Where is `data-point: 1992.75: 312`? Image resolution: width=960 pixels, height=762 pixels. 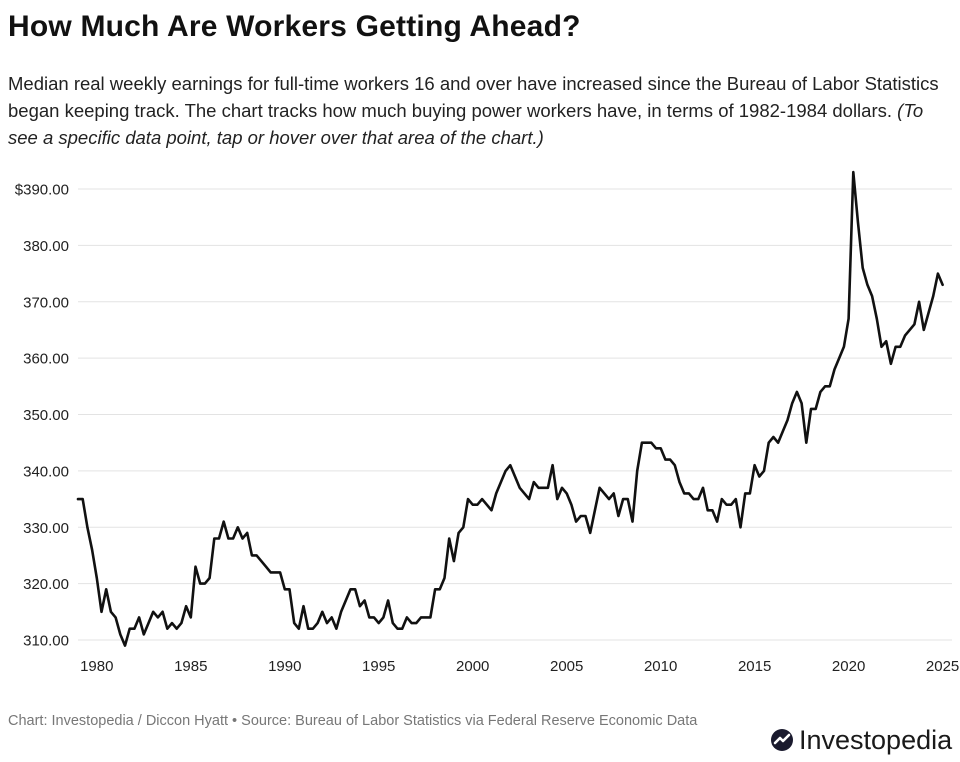 data-point: 1992.75: 312 is located at coordinates (336, 629).